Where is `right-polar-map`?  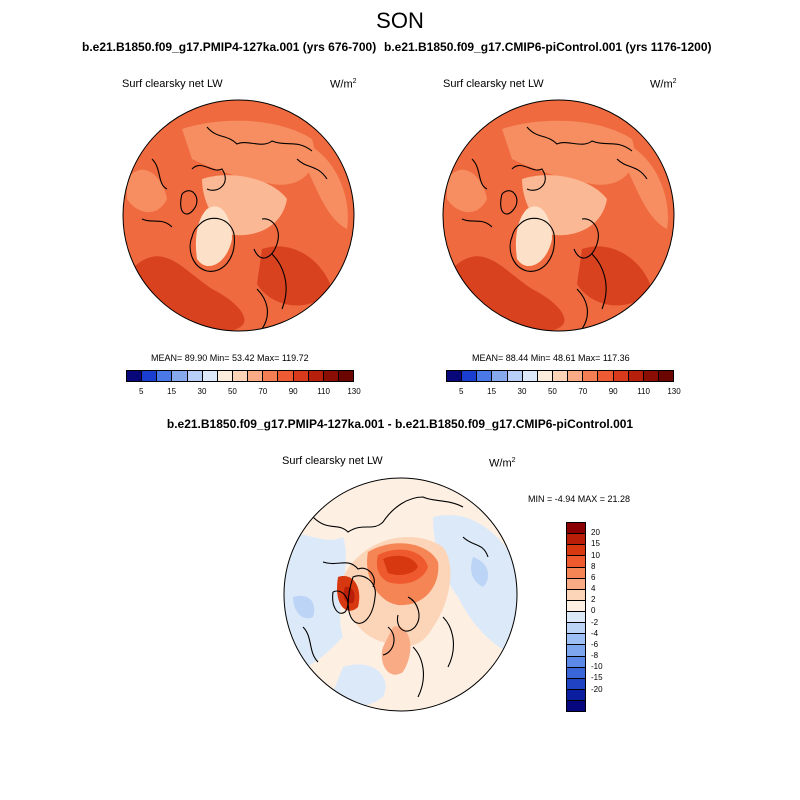
right-polar-map is located at coordinates (558, 215).